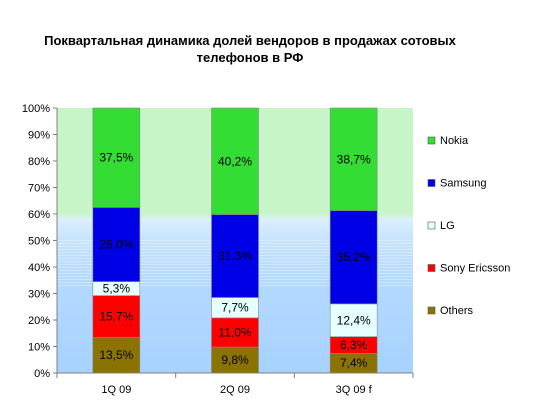 The height and width of the screenshot is (409, 558). What do you see at coordinates (117, 289) in the screenshot?
I see `data-label: 5,3%` at bounding box center [117, 289].